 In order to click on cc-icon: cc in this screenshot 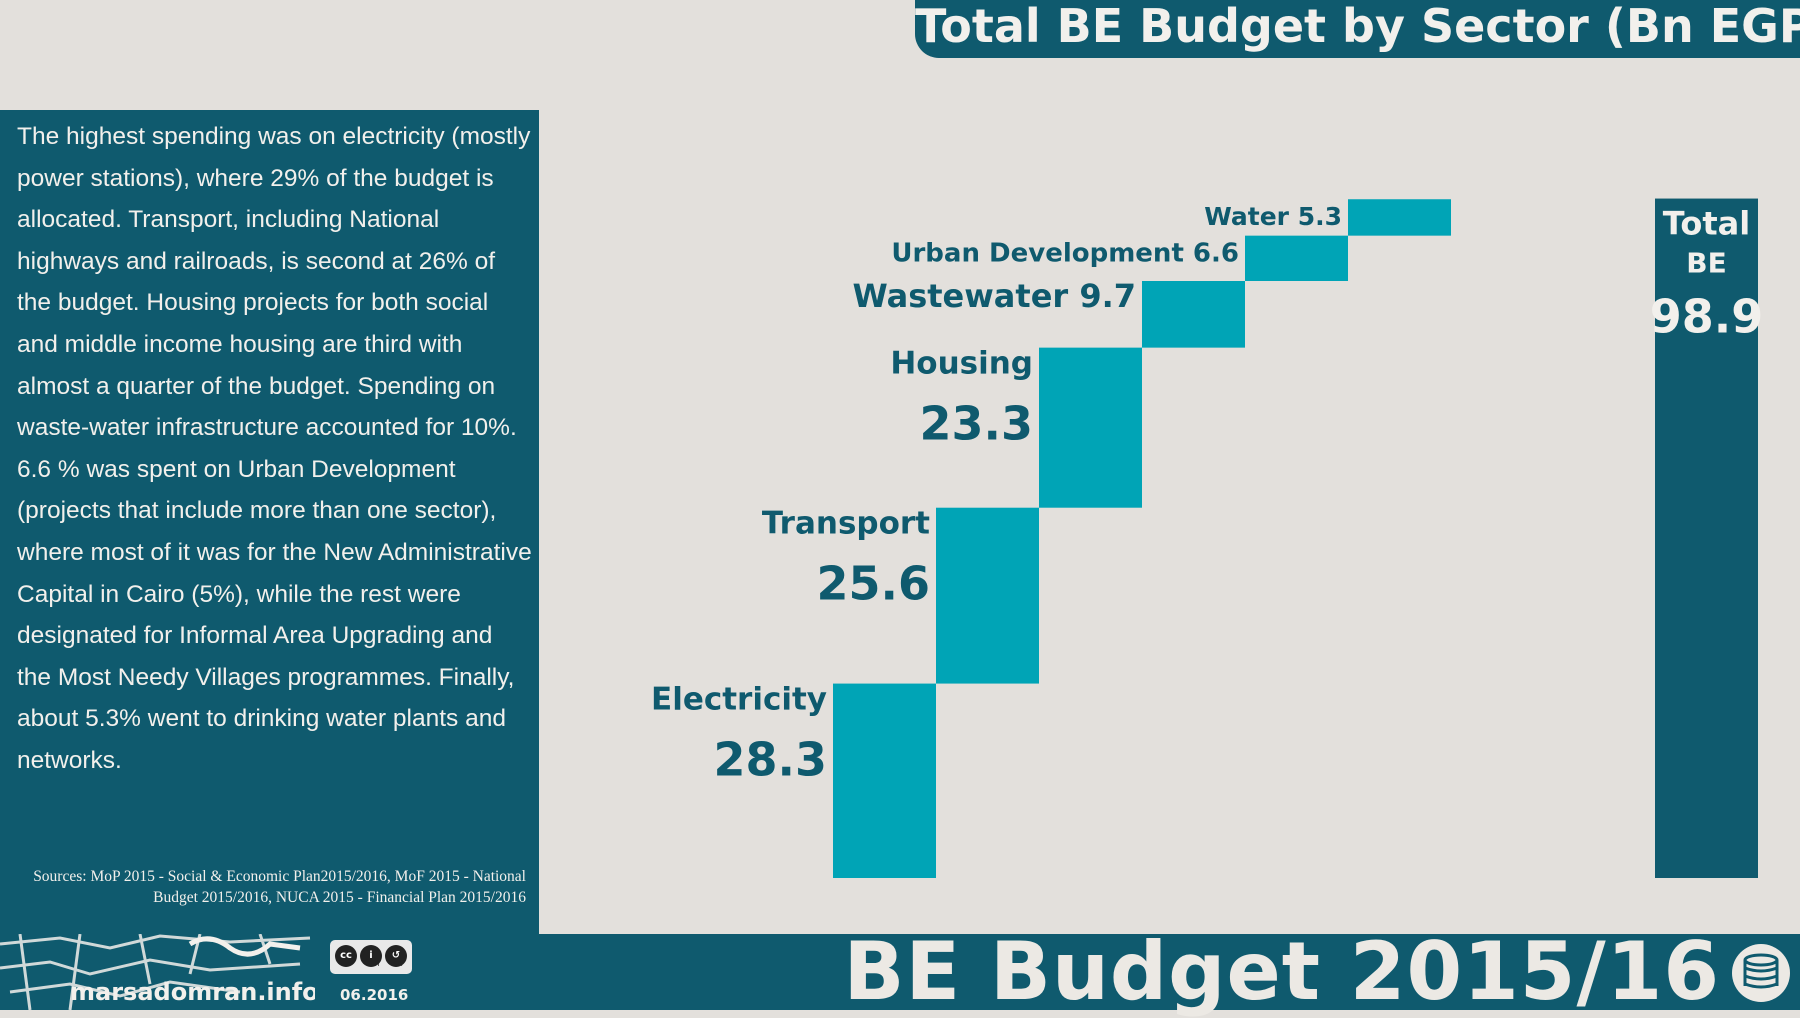, I will do `click(346, 956)`.